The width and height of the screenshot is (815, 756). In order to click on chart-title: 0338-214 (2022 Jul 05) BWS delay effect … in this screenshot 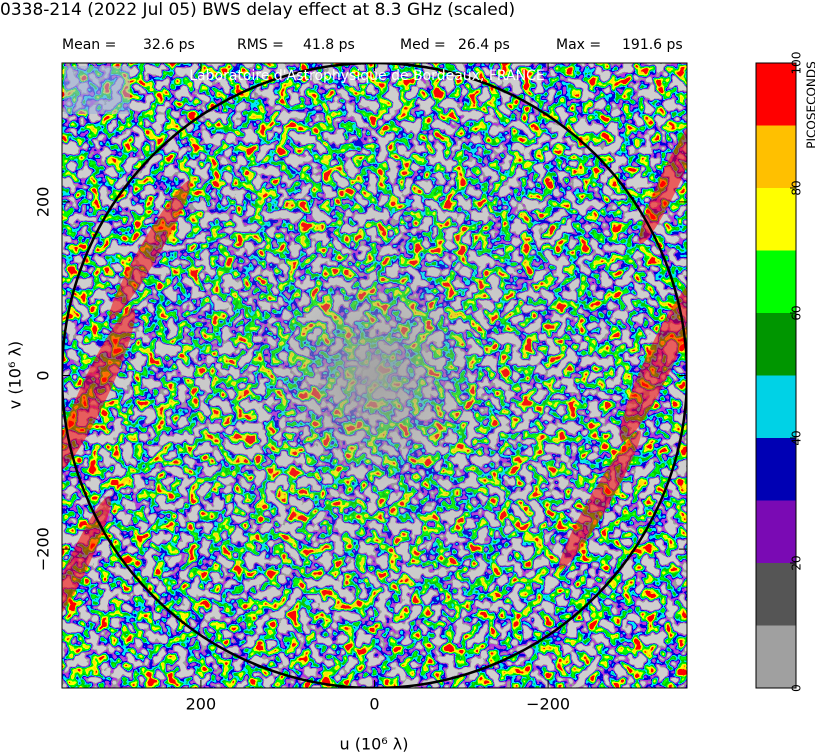, I will do `click(257, 10)`.